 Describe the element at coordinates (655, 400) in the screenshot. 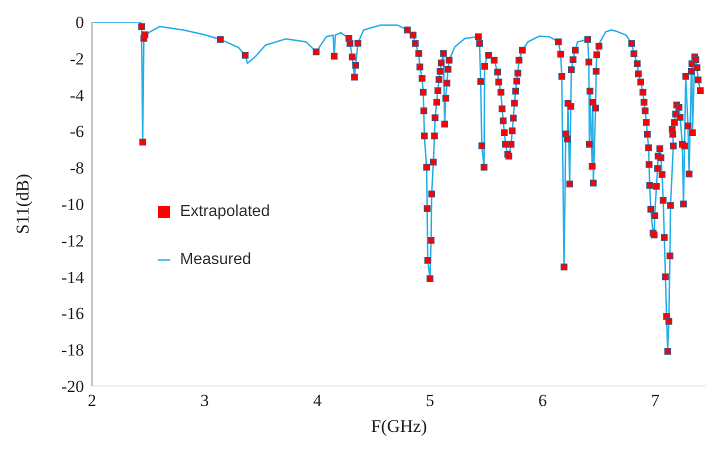

I see `x-tick-label: 7` at that location.